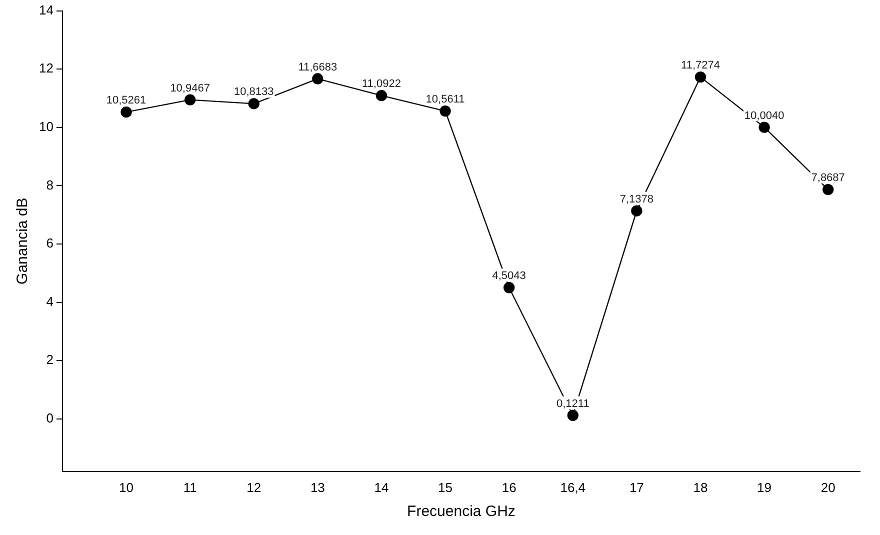 This screenshot has height=535, width=880. What do you see at coordinates (637, 199) in the screenshot?
I see `data-label: 7,1378` at bounding box center [637, 199].